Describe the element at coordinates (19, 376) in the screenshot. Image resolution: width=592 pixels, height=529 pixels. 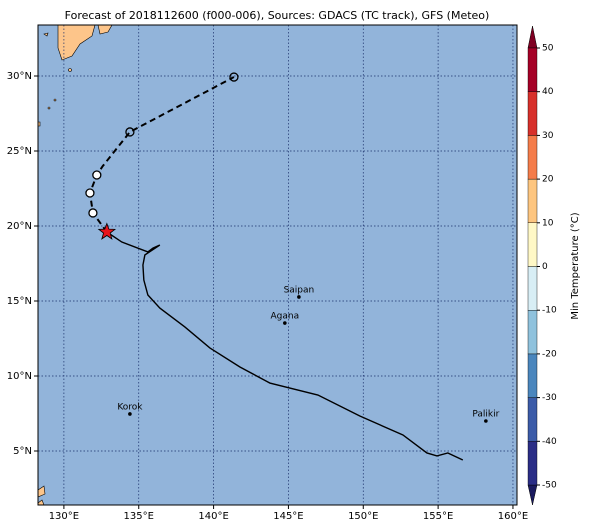
I see `y-tick-label: 10°N` at that location.